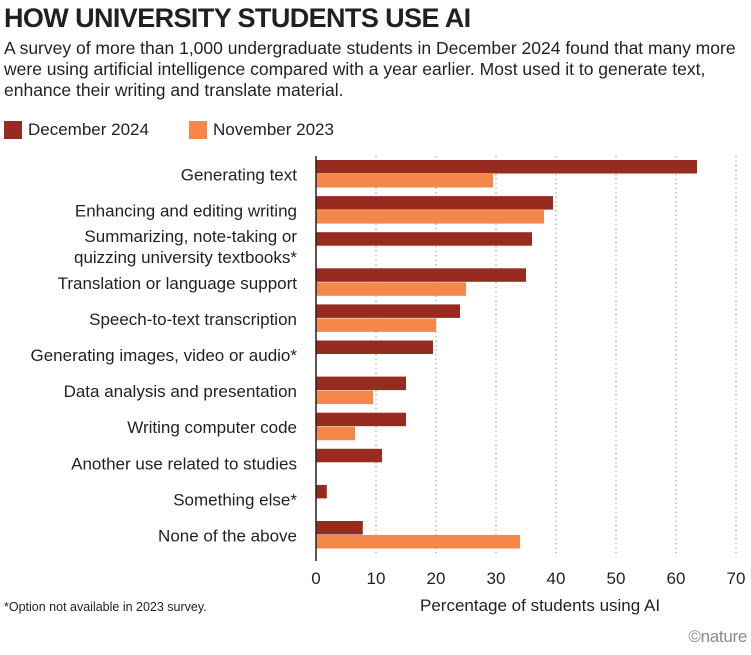 This screenshot has height=655, width=751. Describe the element at coordinates (315, 578) in the screenshot. I see `x-tick-label-0: 0` at that location.